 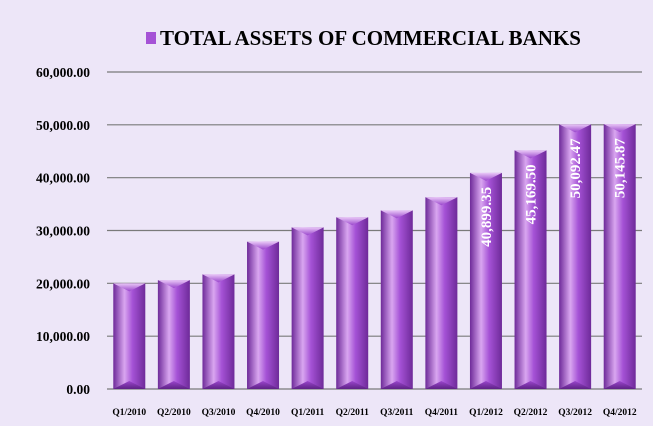 What do you see at coordinates (576, 168) in the screenshot?
I see `data-label: 50,092.47` at bounding box center [576, 168].